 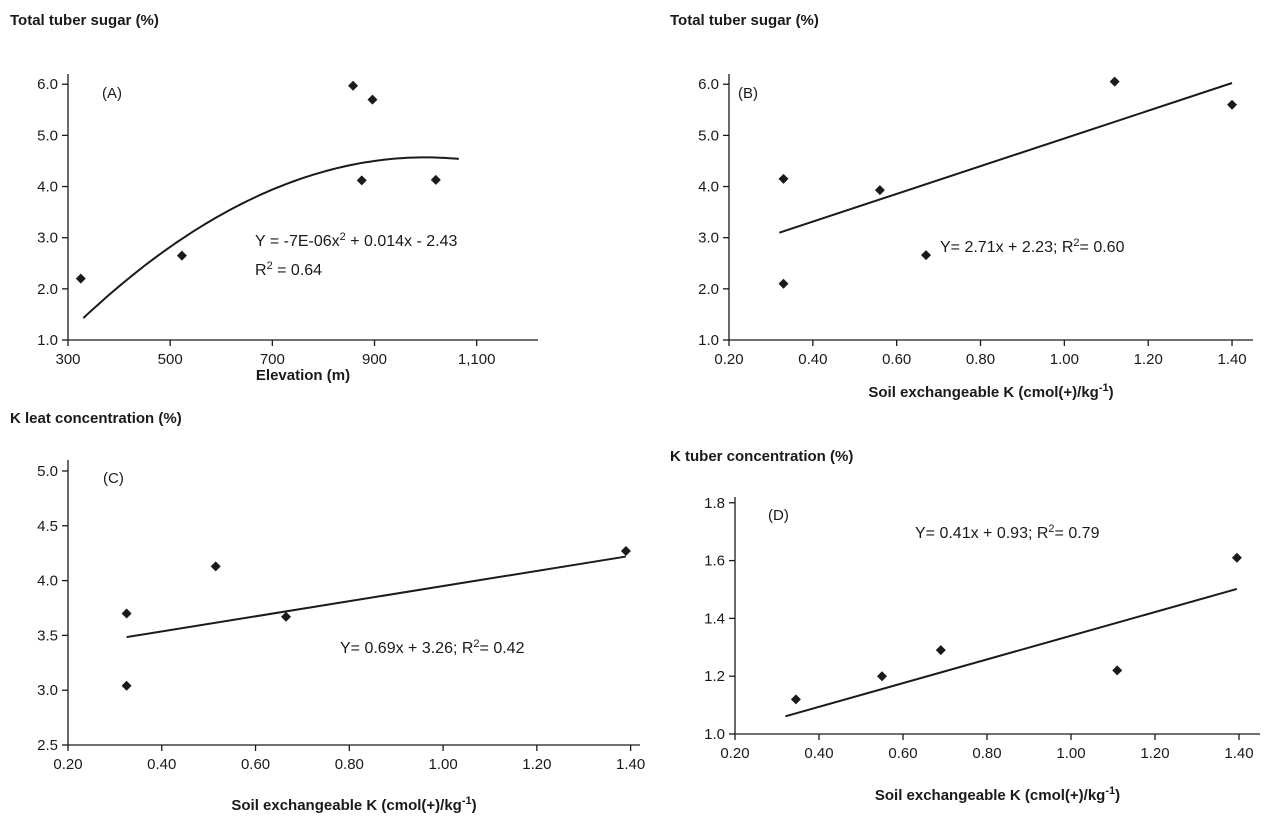 I want to click on x-tick-label: 1,100, so click(x=477, y=359).